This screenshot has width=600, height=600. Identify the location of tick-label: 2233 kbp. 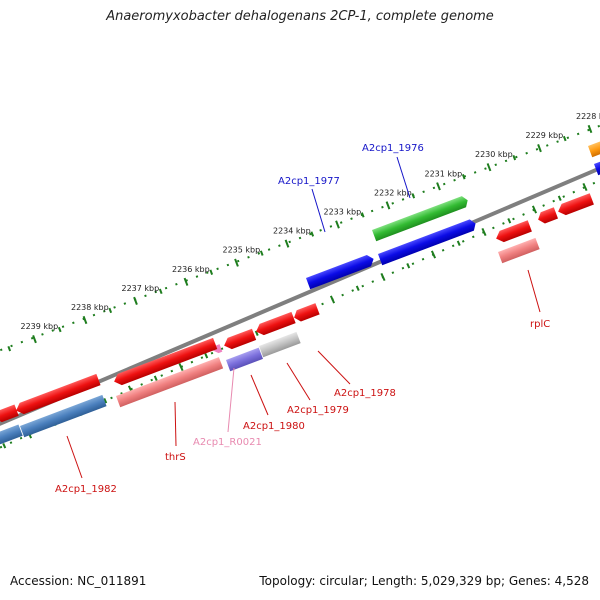
(343, 212).